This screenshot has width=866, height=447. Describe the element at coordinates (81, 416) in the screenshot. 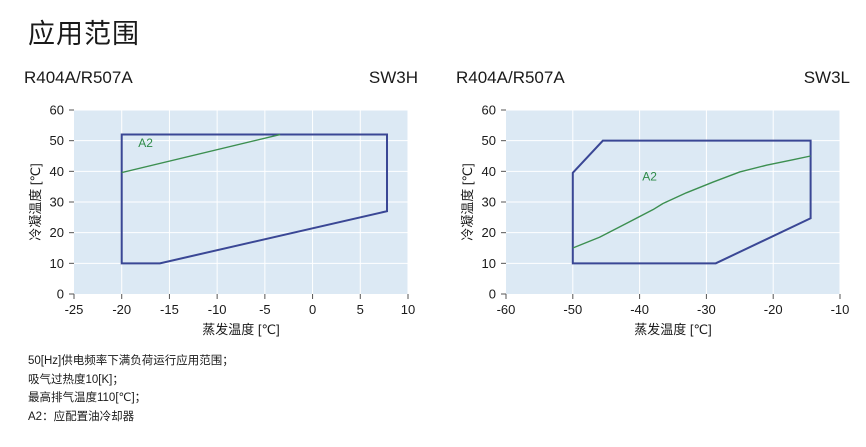

I see `footnote-line: A2：应配置油冷却器` at that location.